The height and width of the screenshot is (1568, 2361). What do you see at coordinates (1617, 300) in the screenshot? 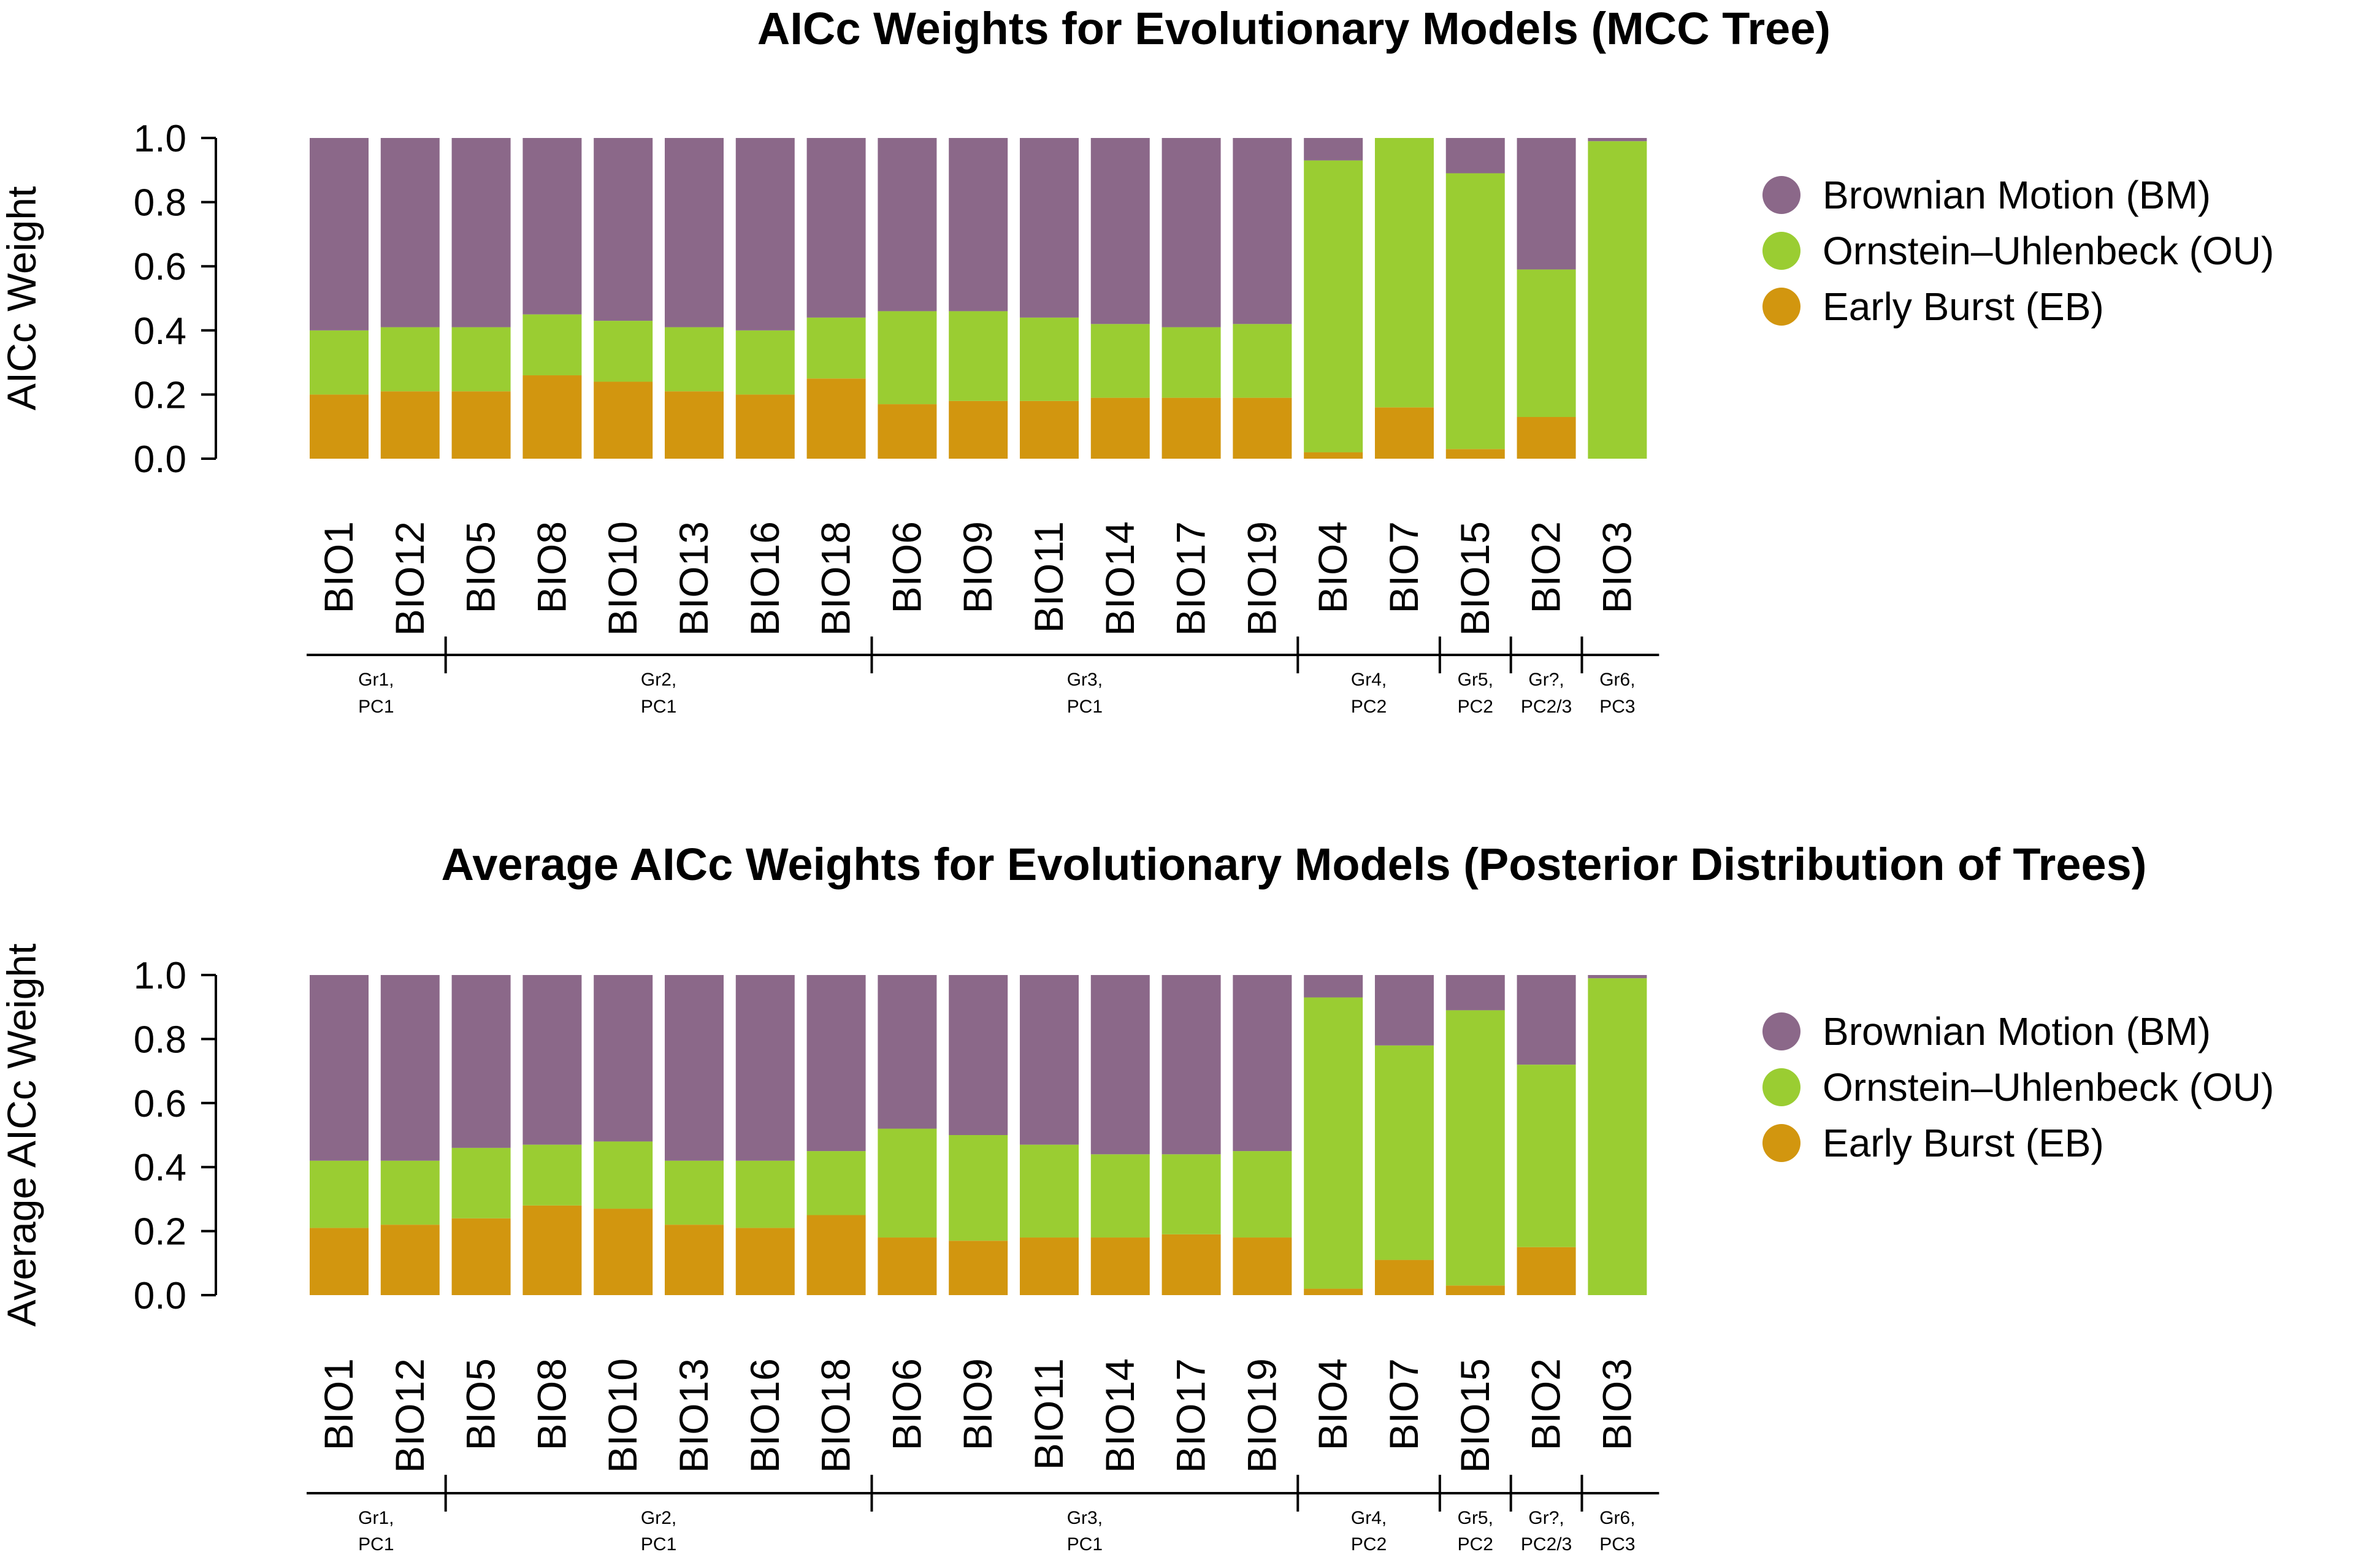
I see `bar-ou-bio3` at bounding box center [1617, 300].